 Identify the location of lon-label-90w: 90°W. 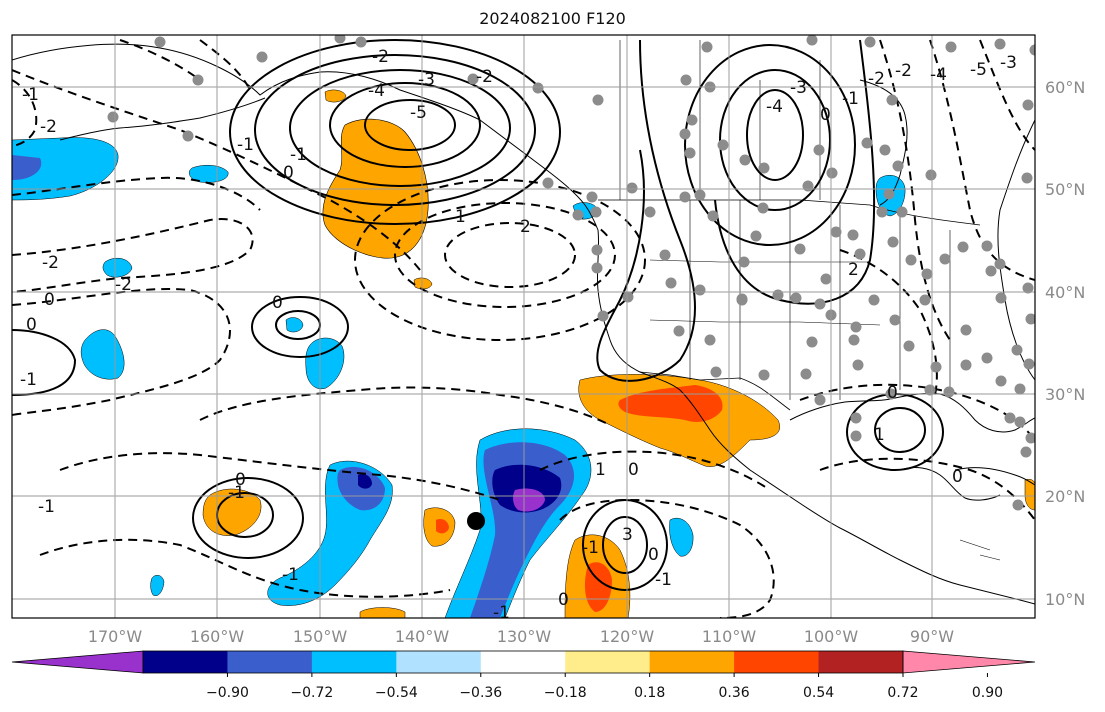
(932, 636).